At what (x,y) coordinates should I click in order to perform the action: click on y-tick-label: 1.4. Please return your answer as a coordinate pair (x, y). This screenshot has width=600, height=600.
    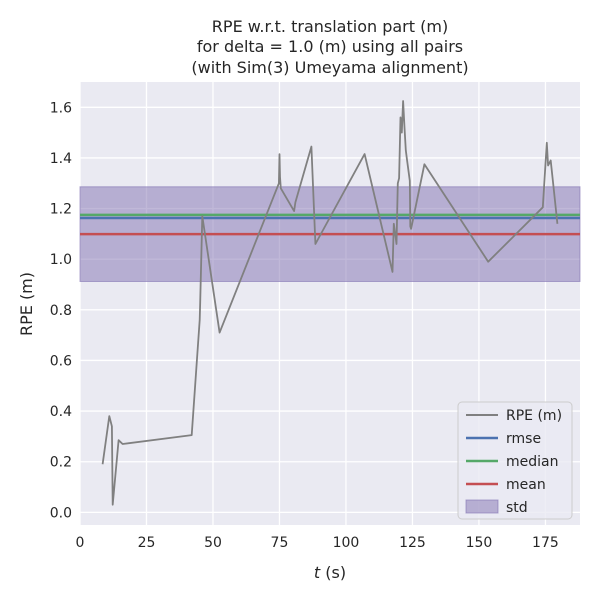
    Looking at the image, I should click on (61, 159).